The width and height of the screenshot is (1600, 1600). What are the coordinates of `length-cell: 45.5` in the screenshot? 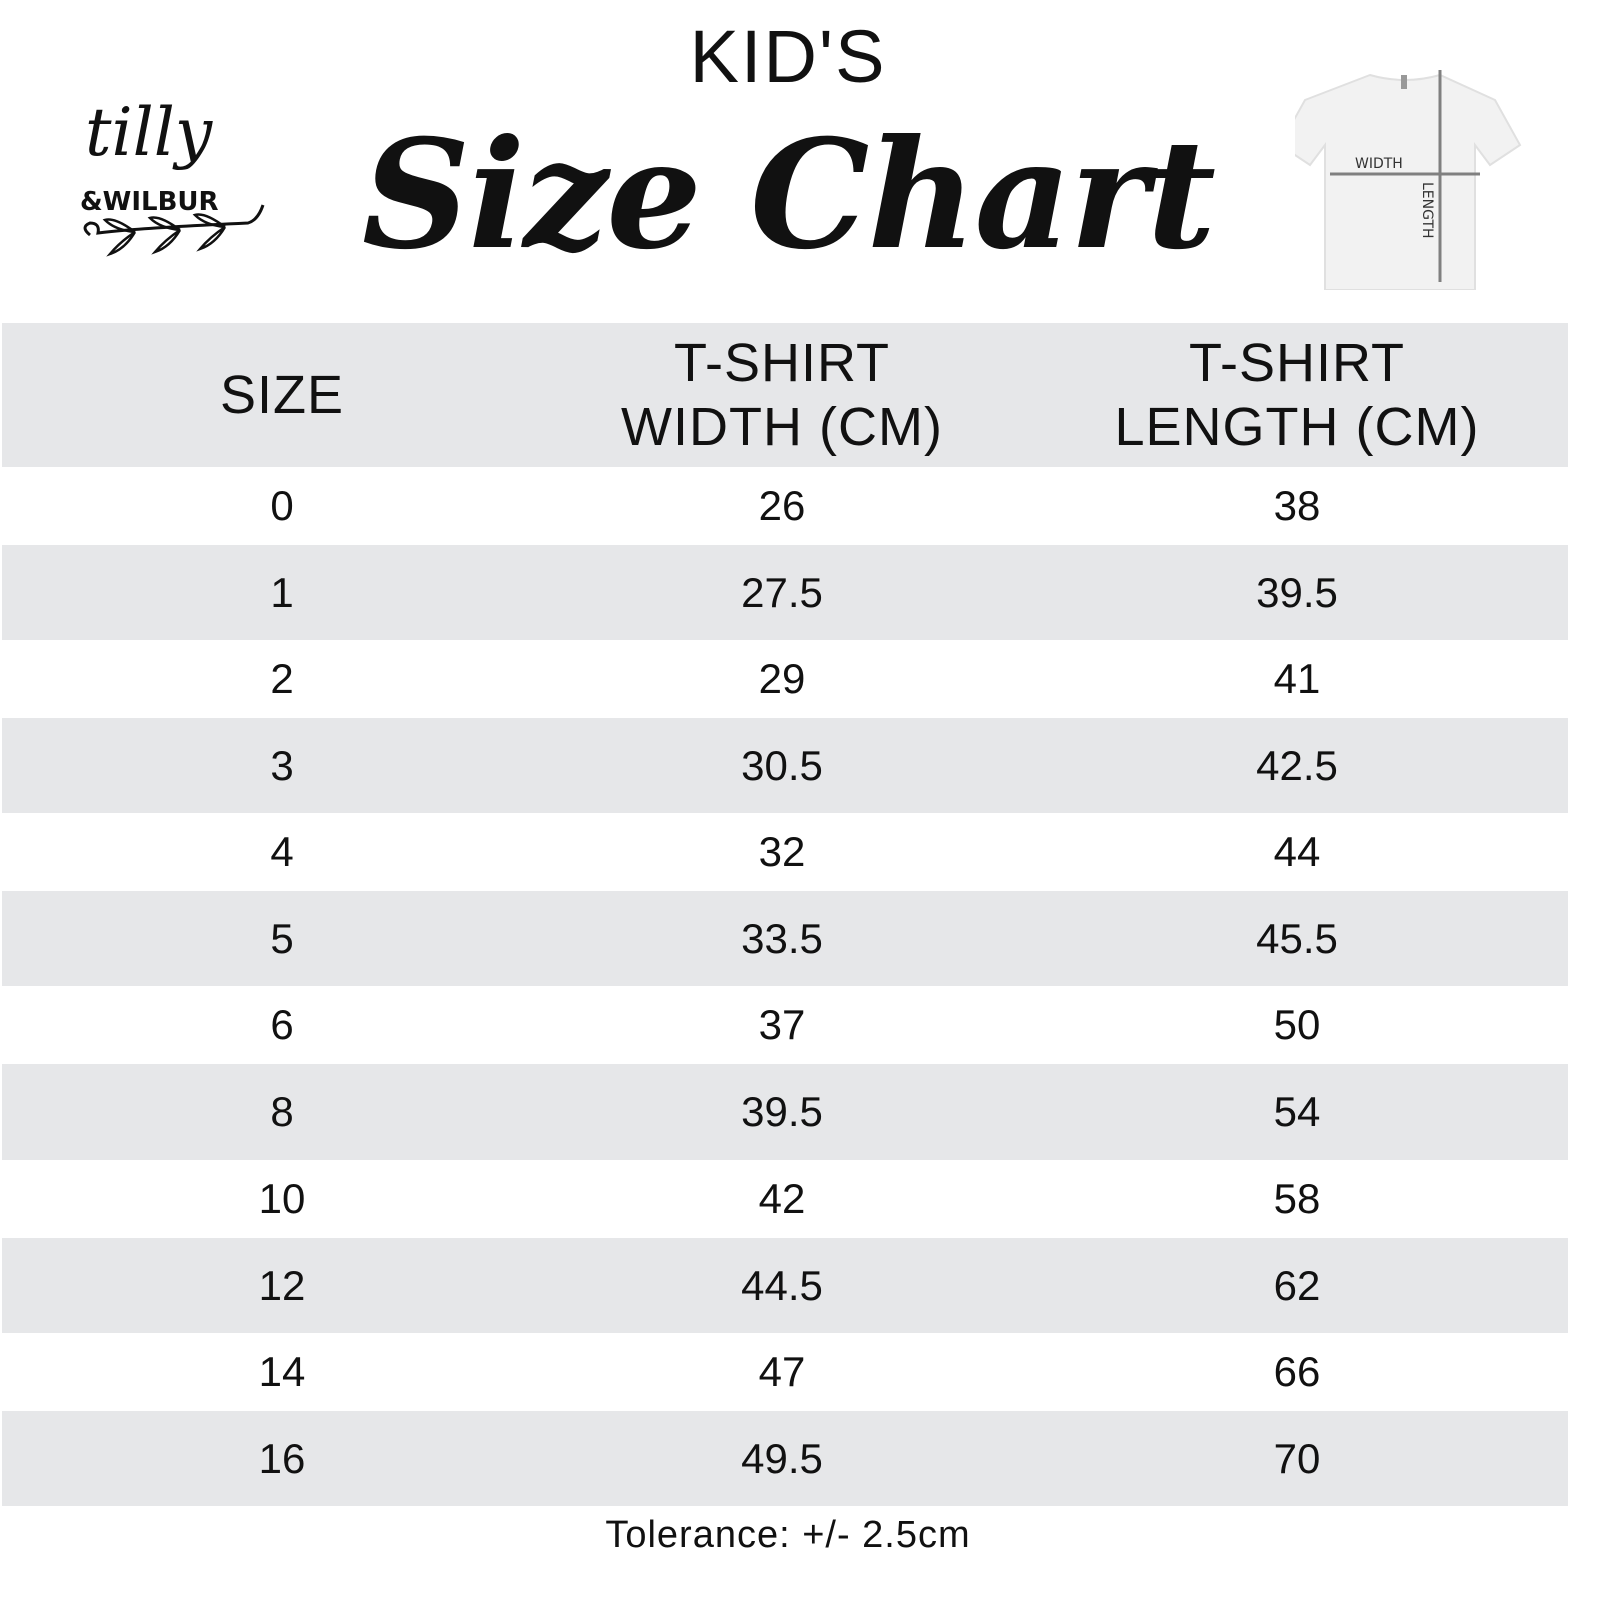 It's located at (1297, 938).